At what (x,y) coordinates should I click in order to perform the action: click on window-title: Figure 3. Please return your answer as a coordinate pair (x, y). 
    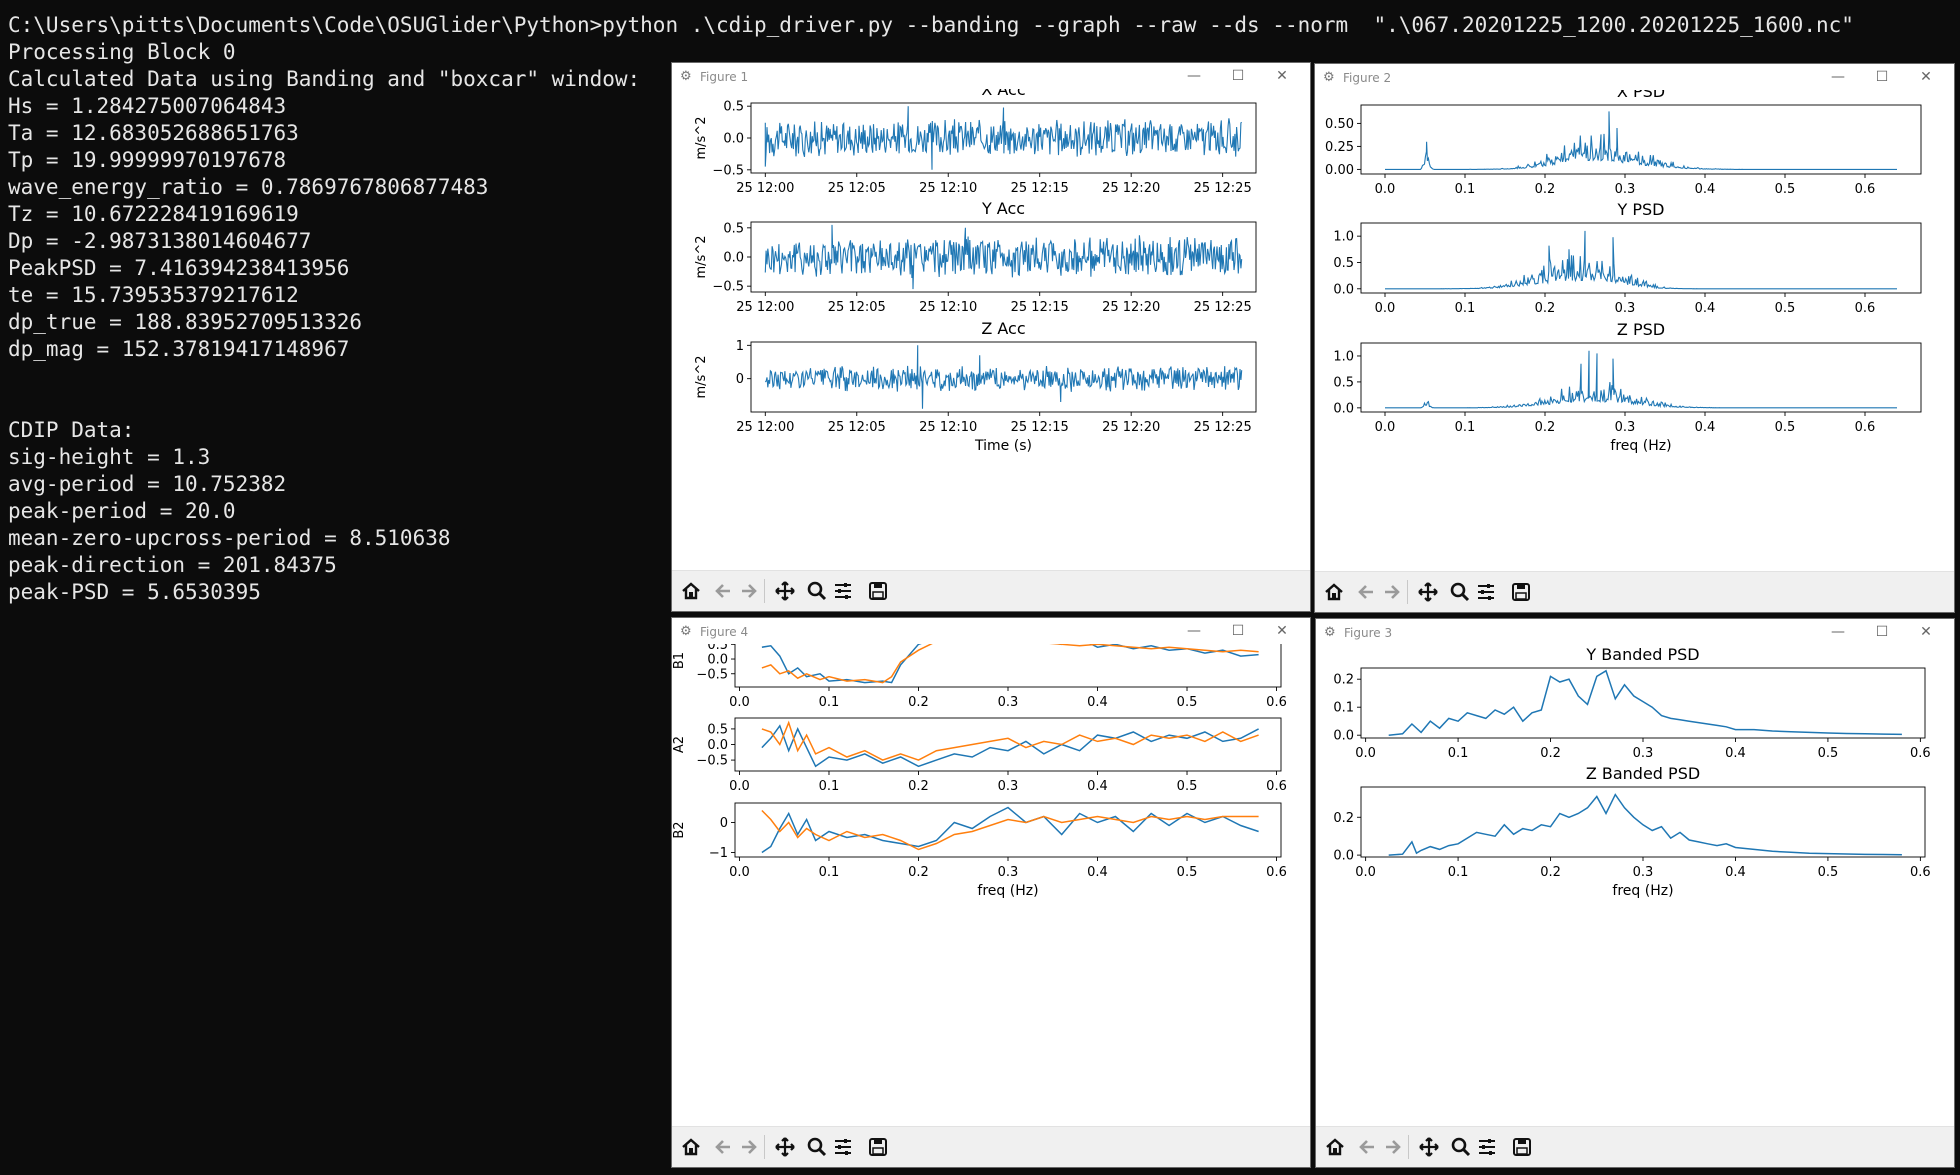
    Looking at the image, I should click on (1368, 633).